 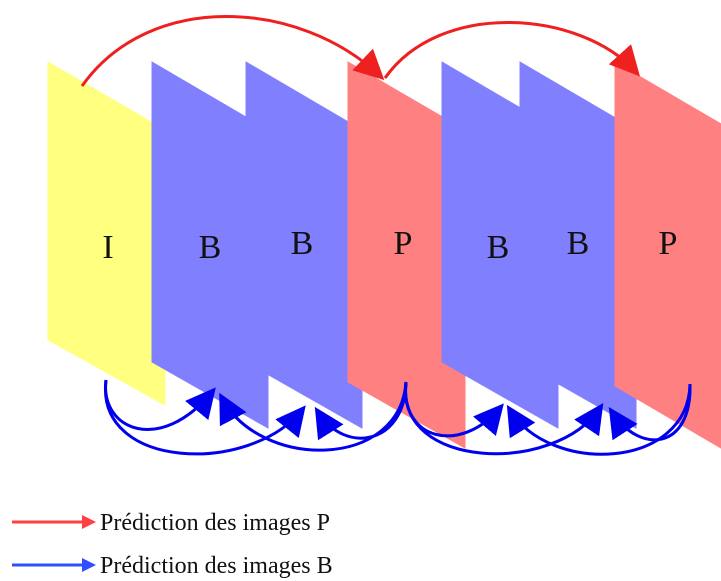 I want to click on frame-b2: B, so click(x=304, y=245).